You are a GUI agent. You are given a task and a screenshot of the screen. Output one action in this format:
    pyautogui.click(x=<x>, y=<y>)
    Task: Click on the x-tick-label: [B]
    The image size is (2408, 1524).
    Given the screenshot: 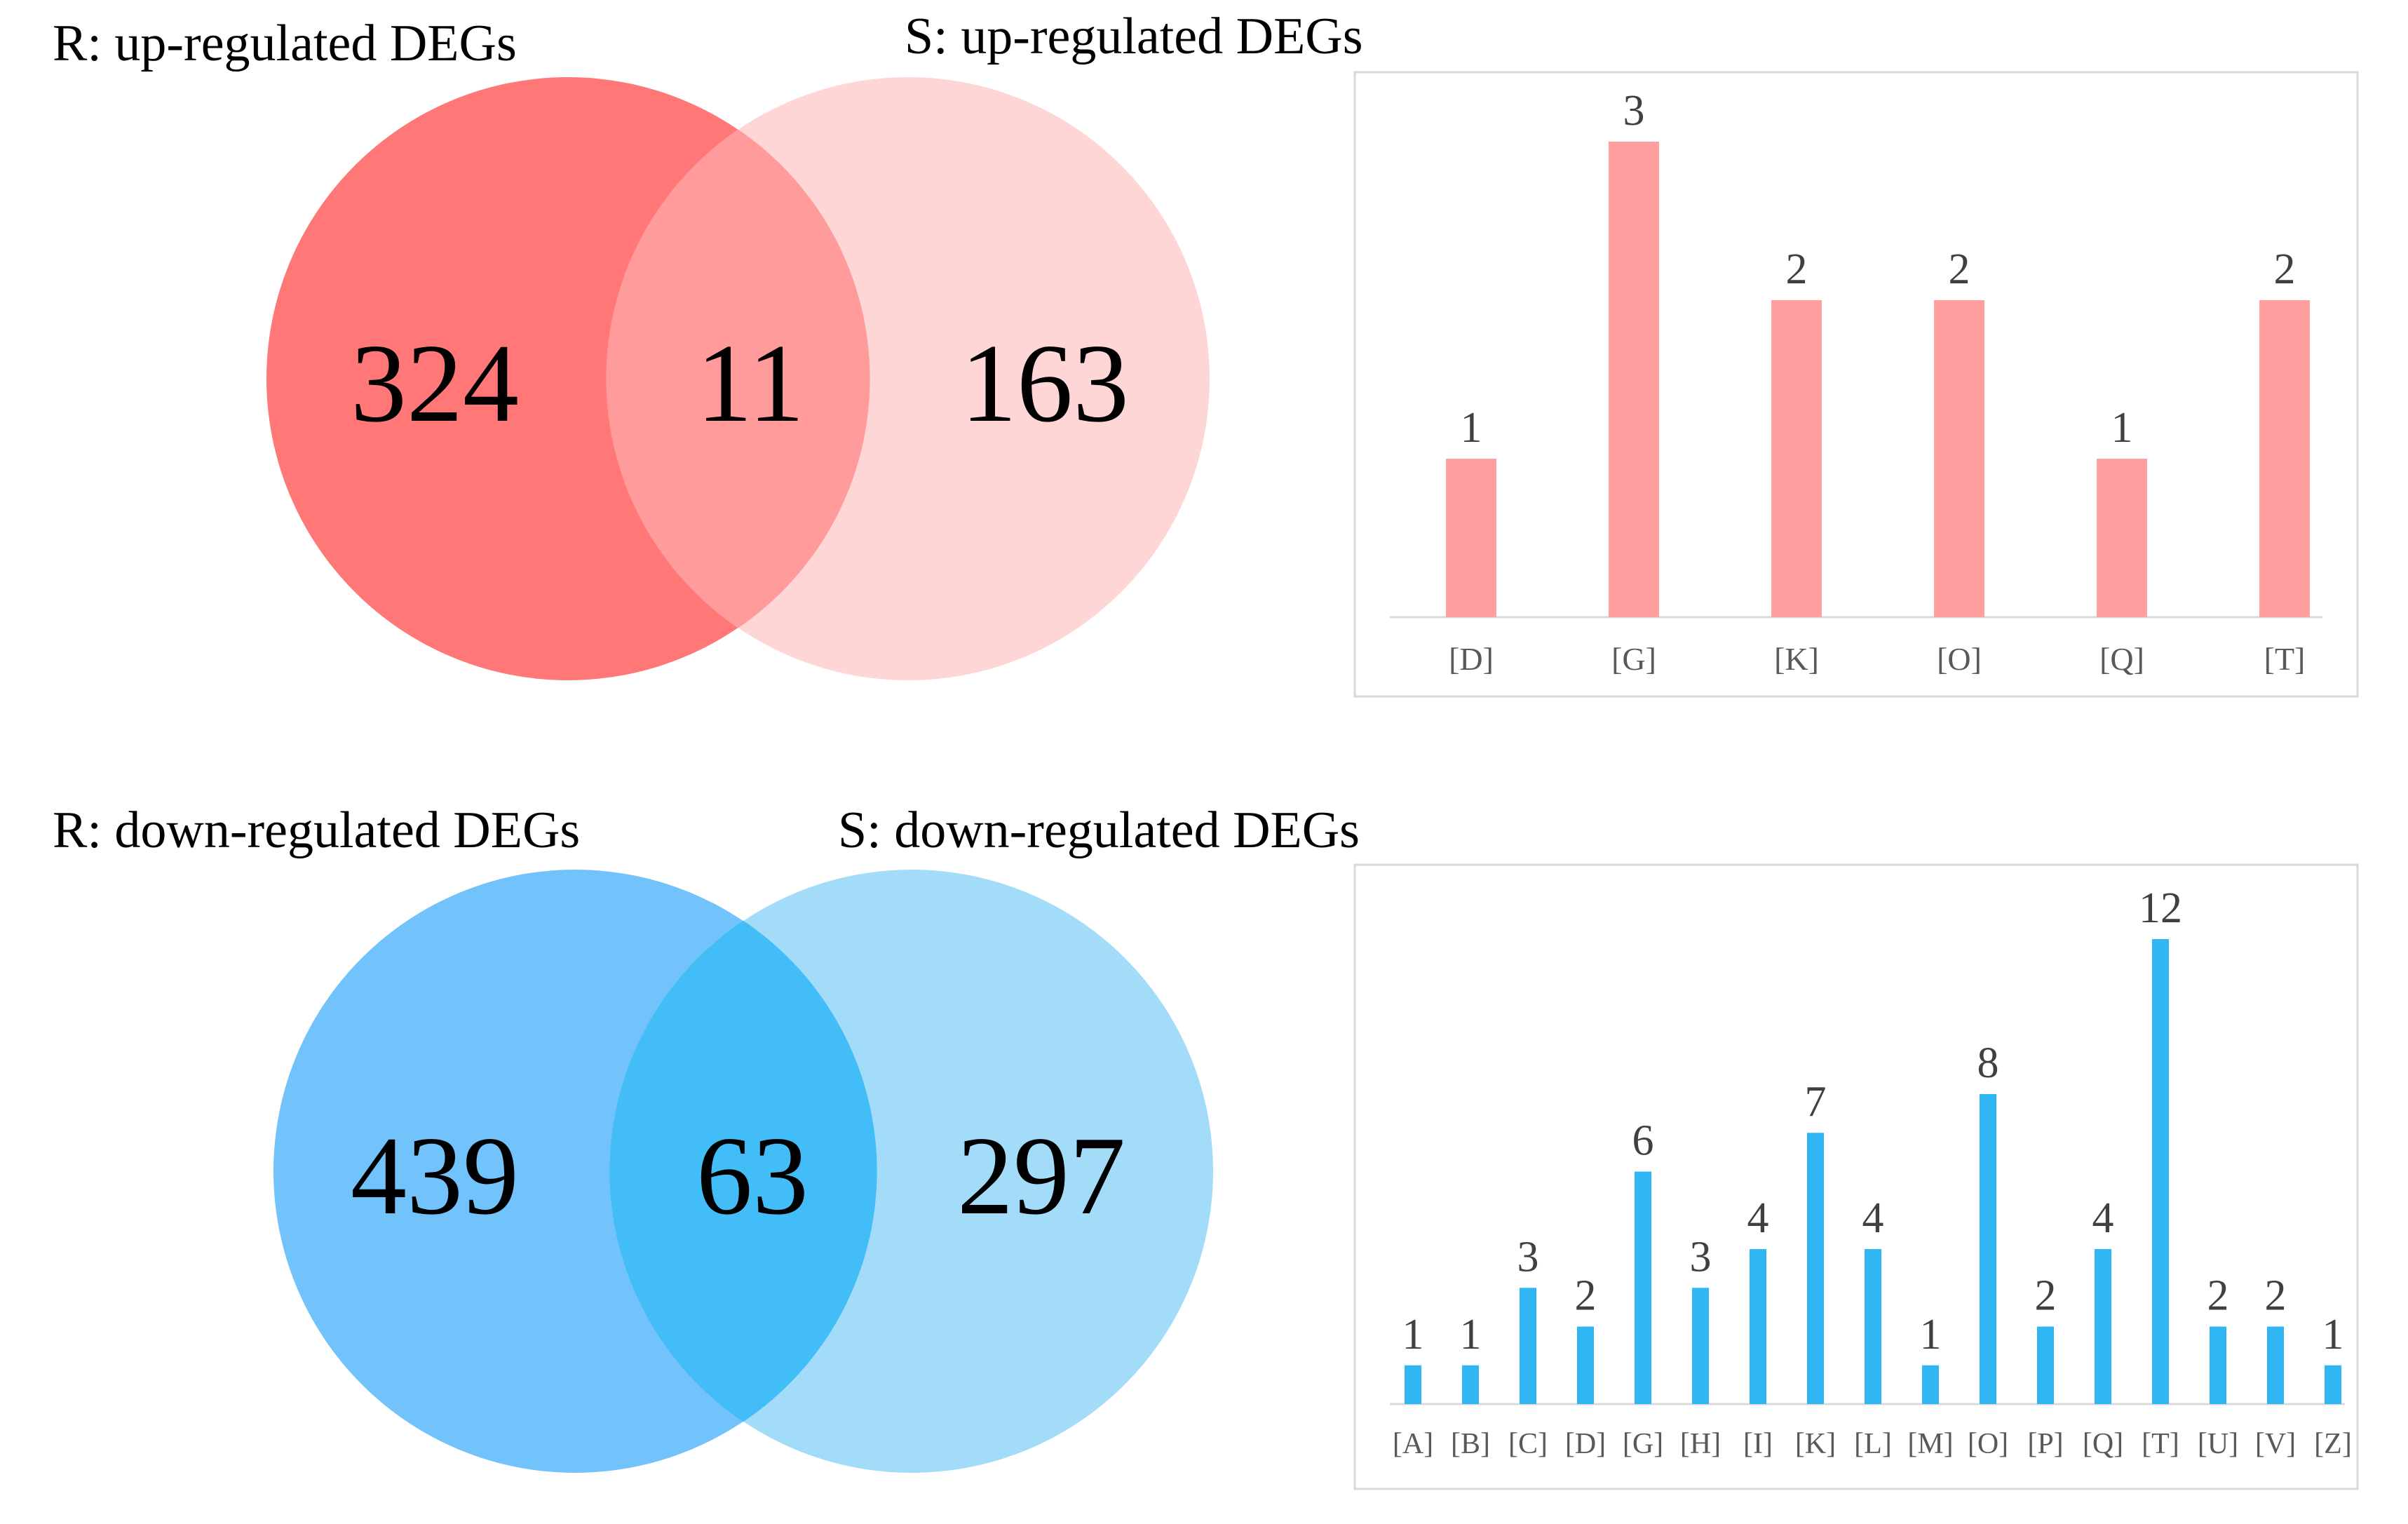 What is the action you would take?
    pyautogui.click(x=1470, y=1444)
    